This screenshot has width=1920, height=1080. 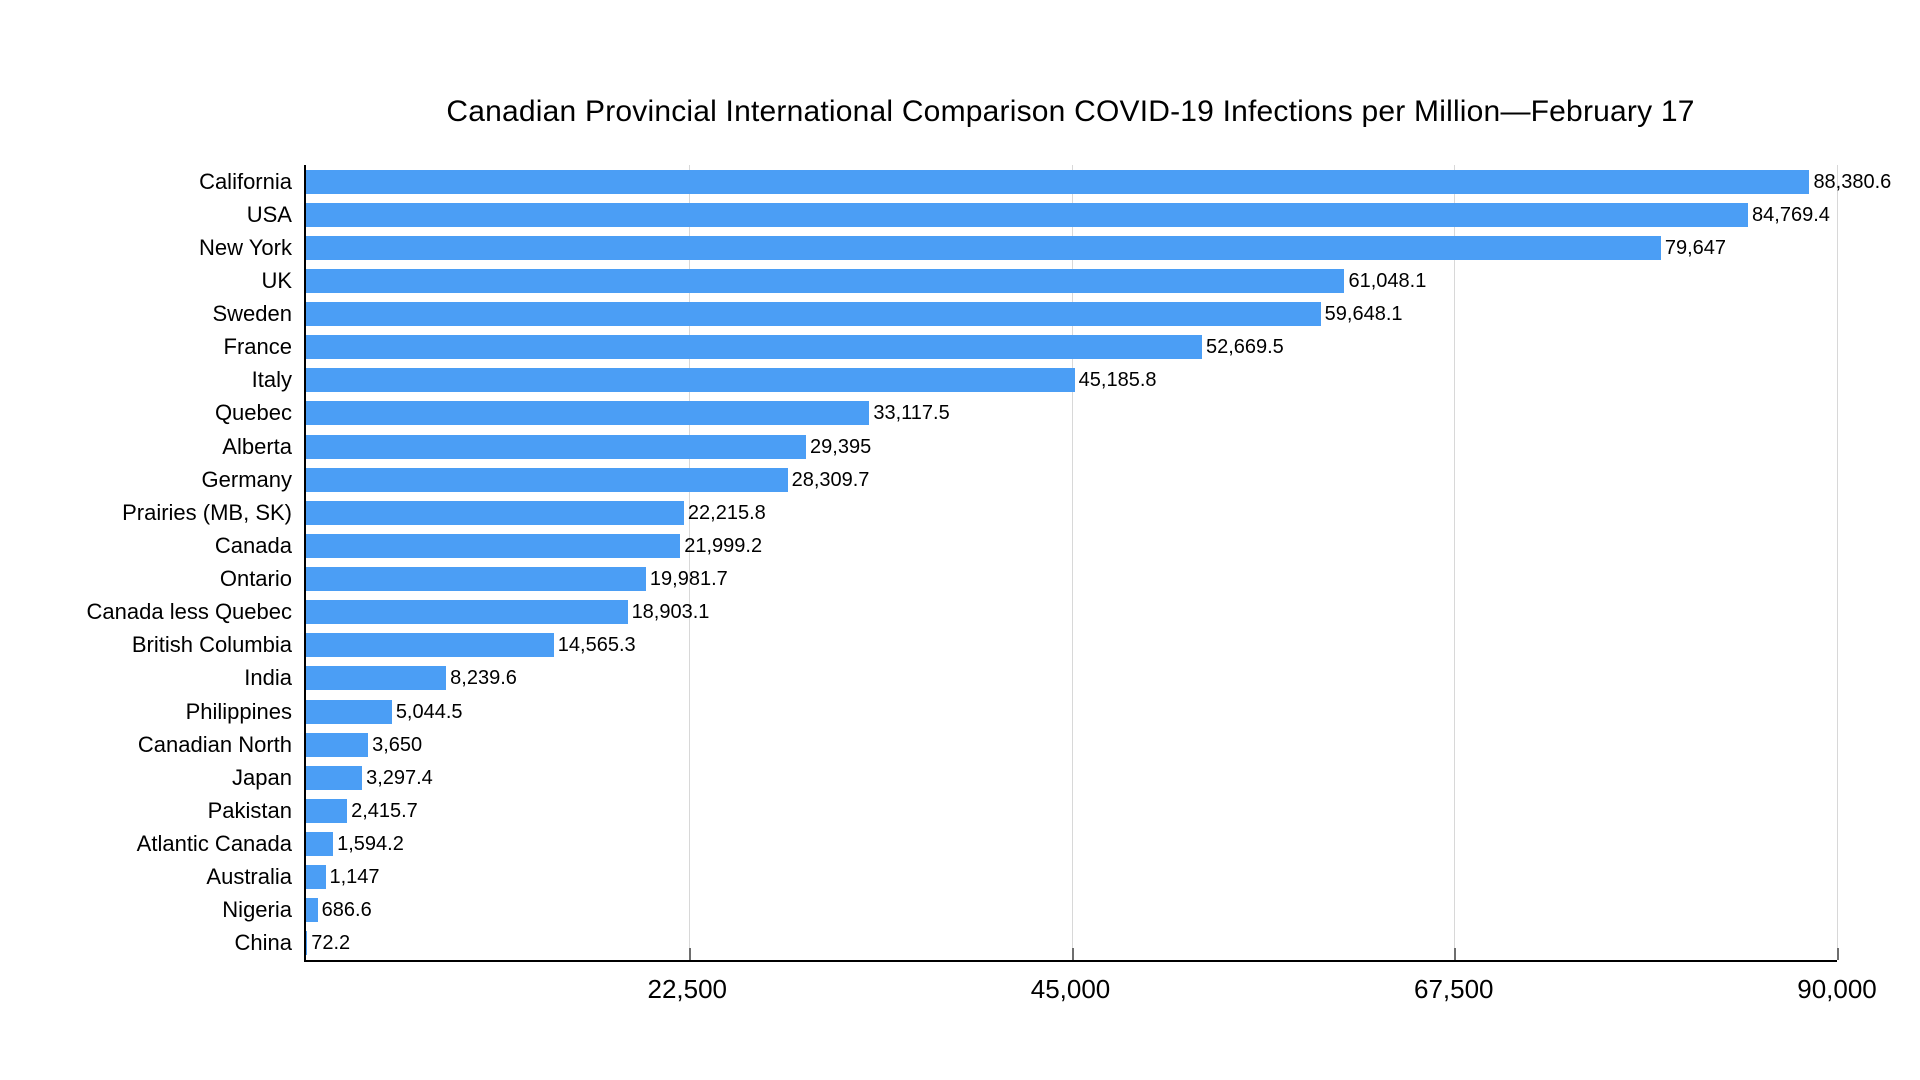 What do you see at coordinates (253, 413) in the screenshot?
I see `category-label: Quebec` at bounding box center [253, 413].